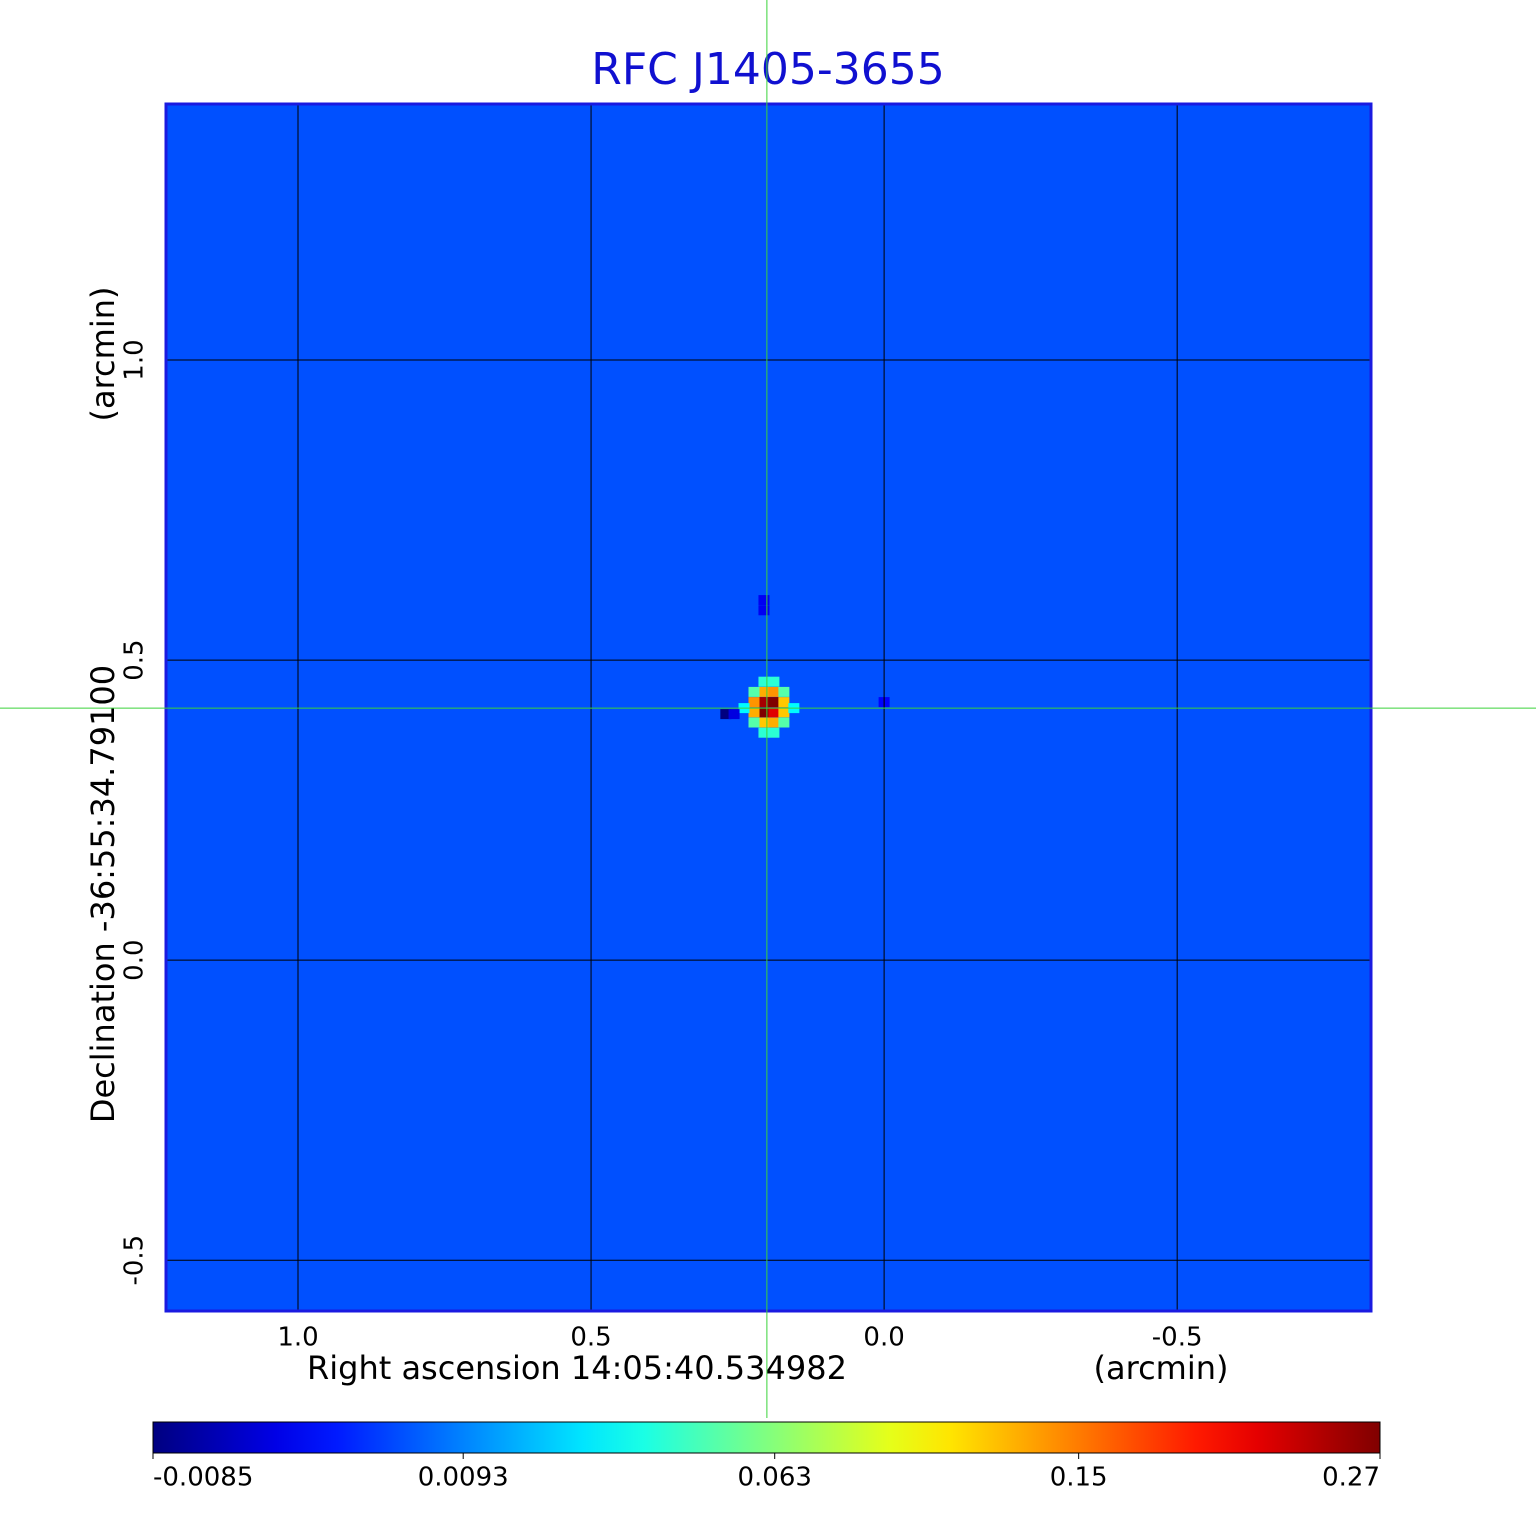 The image size is (1536, 1515). I want to click on x-tick-label: 1.0, so click(297, 1338).